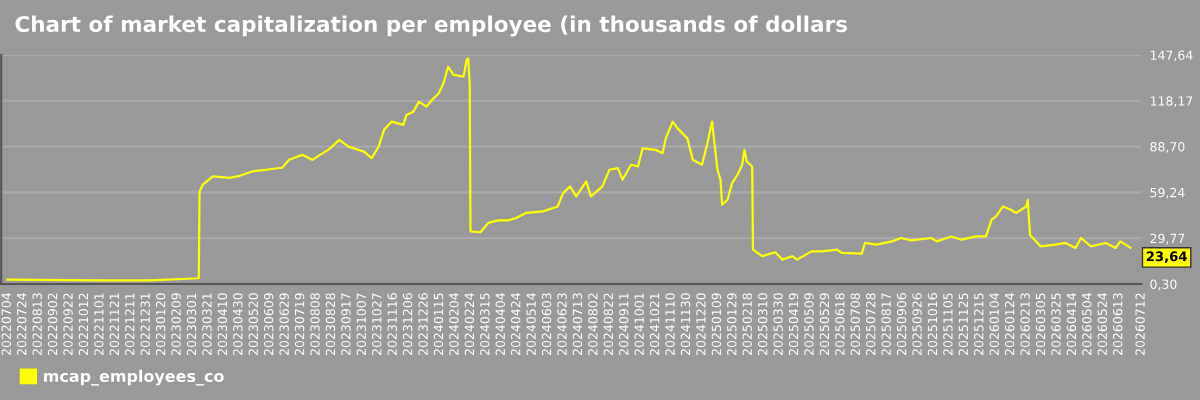 The height and width of the screenshot is (400, 1200). I want to click on x-tick-label: 20250708, so click(855, 324).